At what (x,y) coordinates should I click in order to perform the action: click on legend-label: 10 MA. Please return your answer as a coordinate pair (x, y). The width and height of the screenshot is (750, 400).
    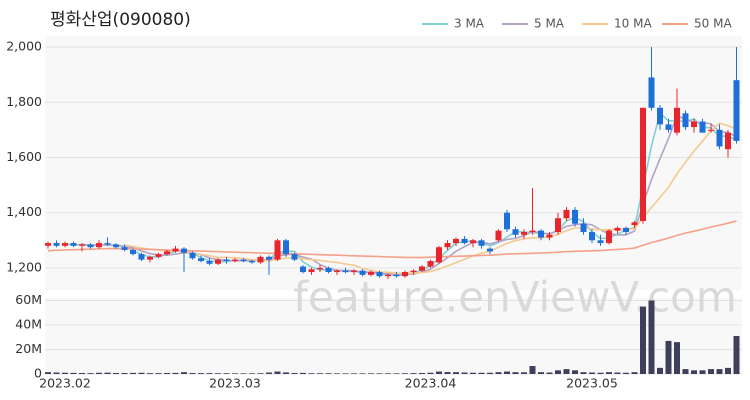
    Looking at the image, I should click on (633, 24).